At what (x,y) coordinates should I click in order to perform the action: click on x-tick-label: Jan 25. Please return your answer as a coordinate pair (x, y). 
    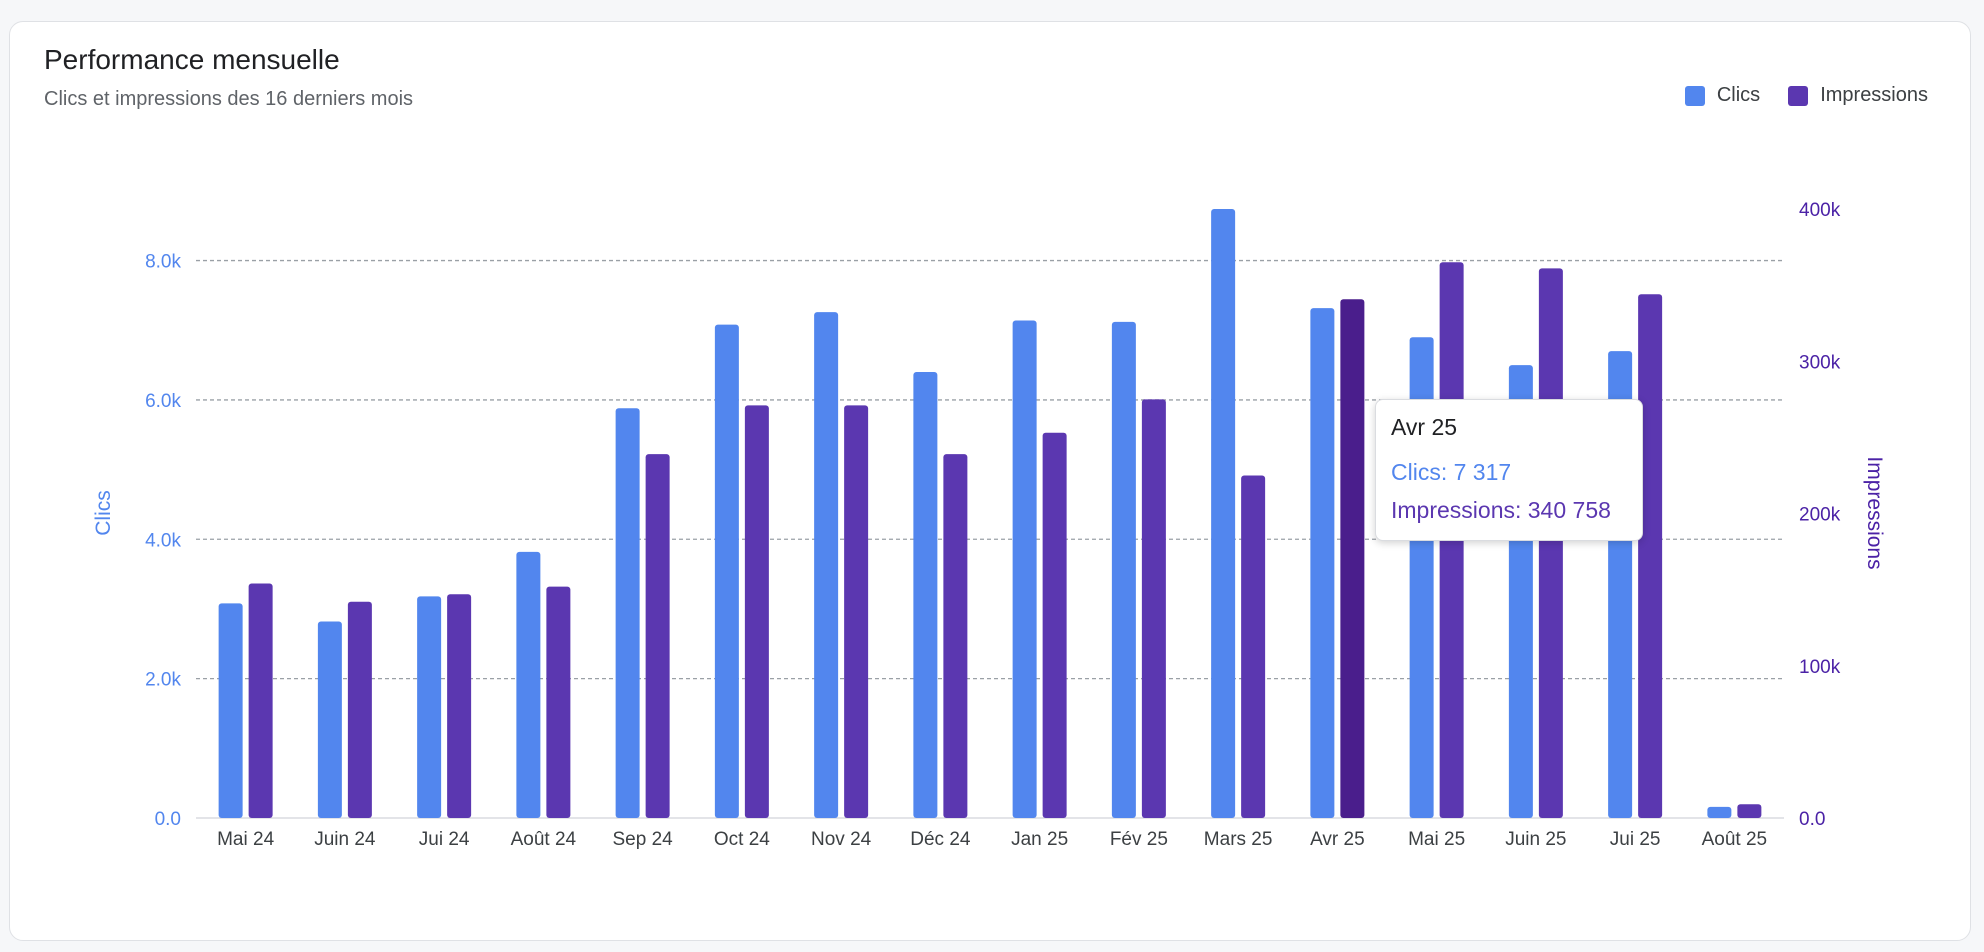
    Looking at the image, I should click on (1039, 839).